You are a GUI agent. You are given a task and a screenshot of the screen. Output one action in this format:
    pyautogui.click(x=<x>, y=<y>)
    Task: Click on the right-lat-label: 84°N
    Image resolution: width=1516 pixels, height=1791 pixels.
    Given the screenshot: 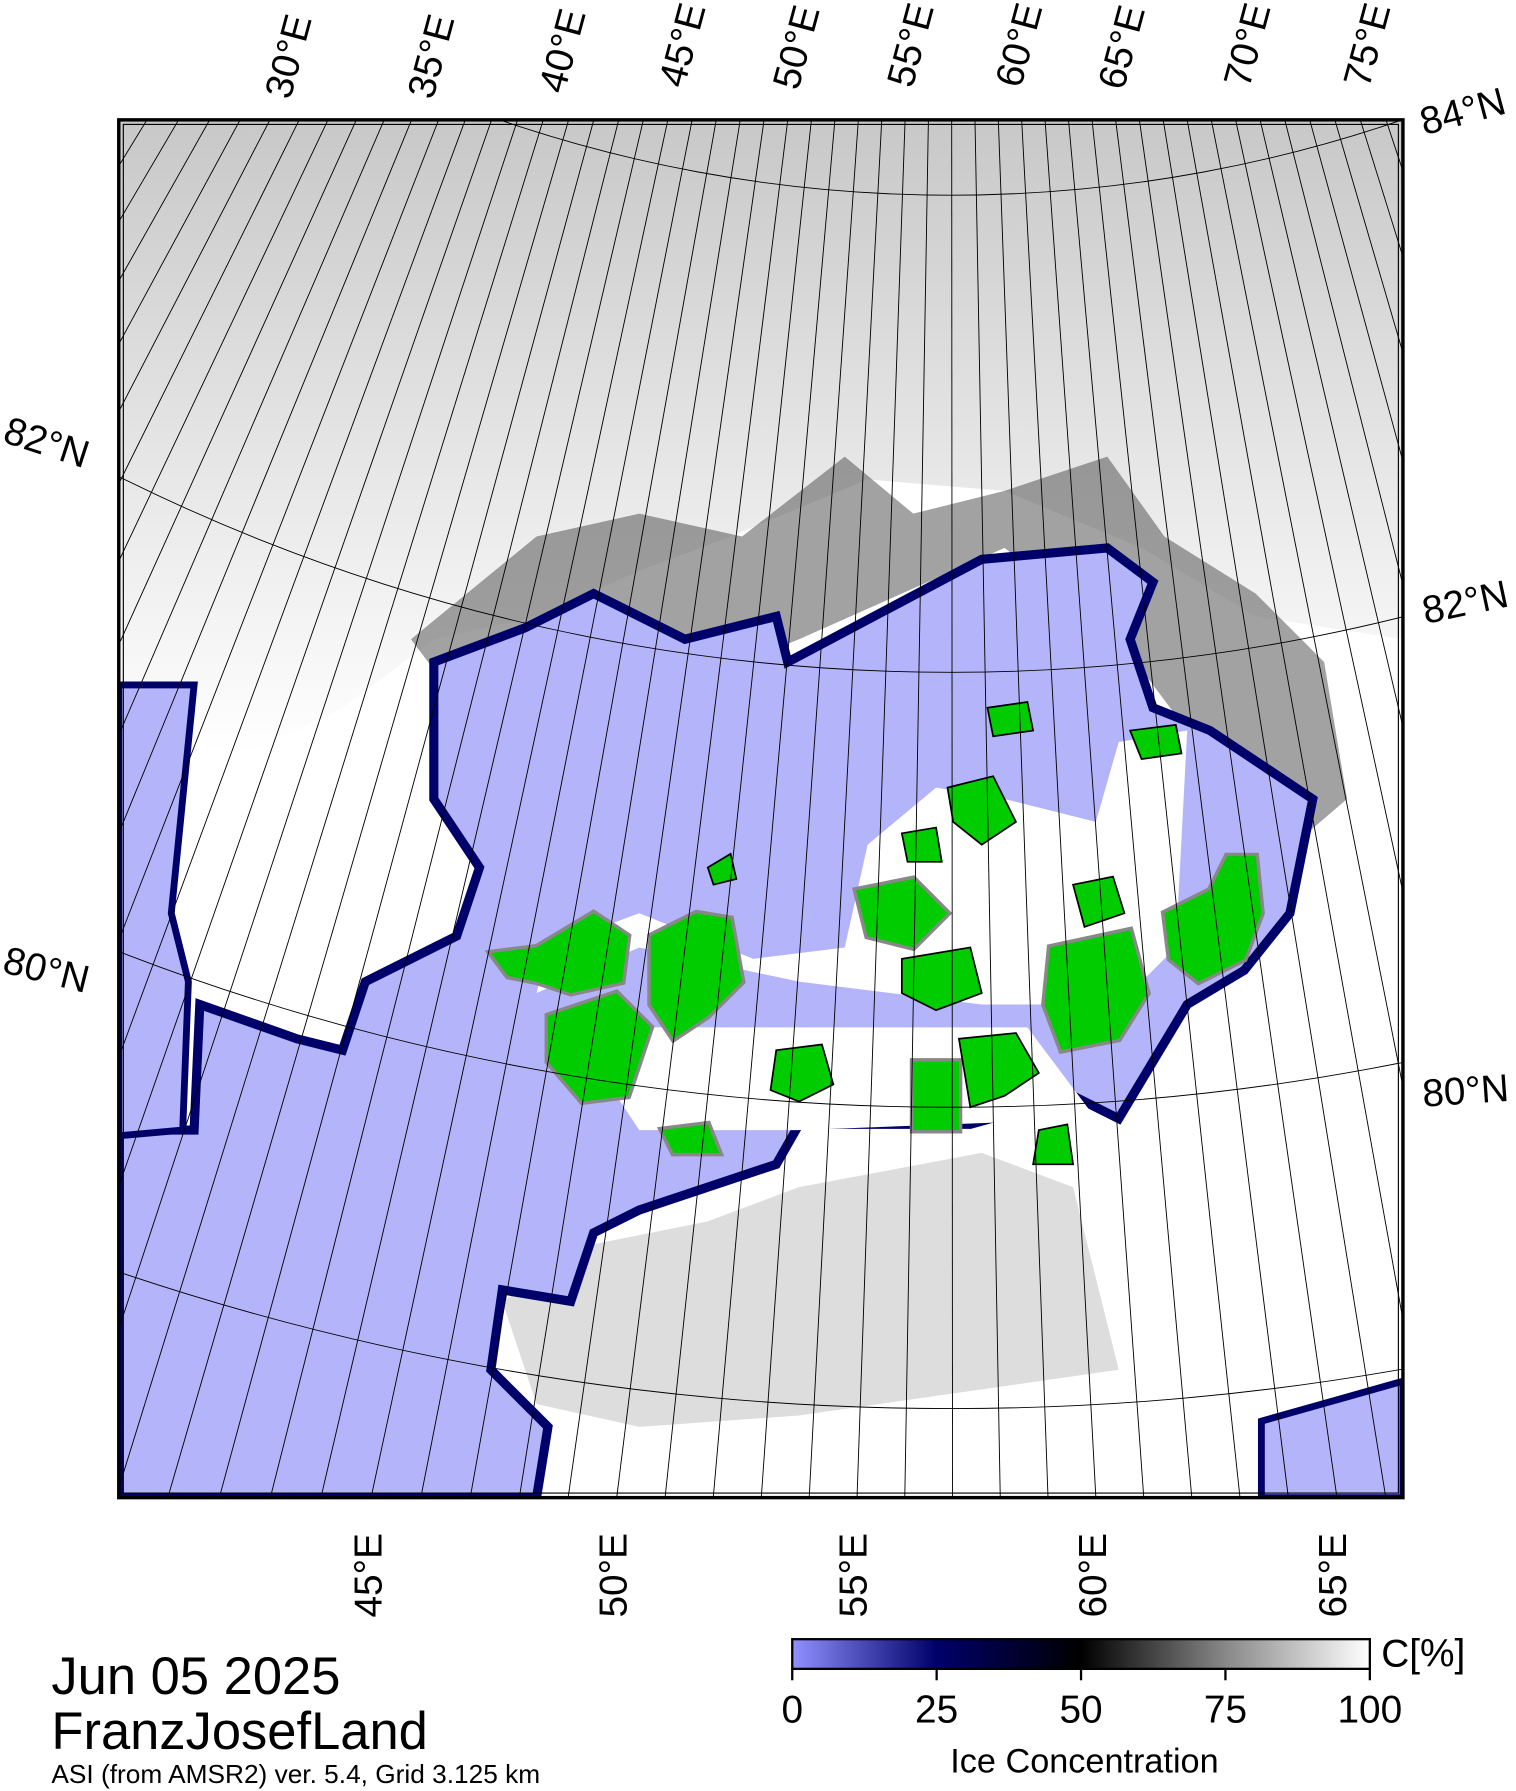 What is the action you would take?
    pyautogui.click(x=1462, y=112)
    